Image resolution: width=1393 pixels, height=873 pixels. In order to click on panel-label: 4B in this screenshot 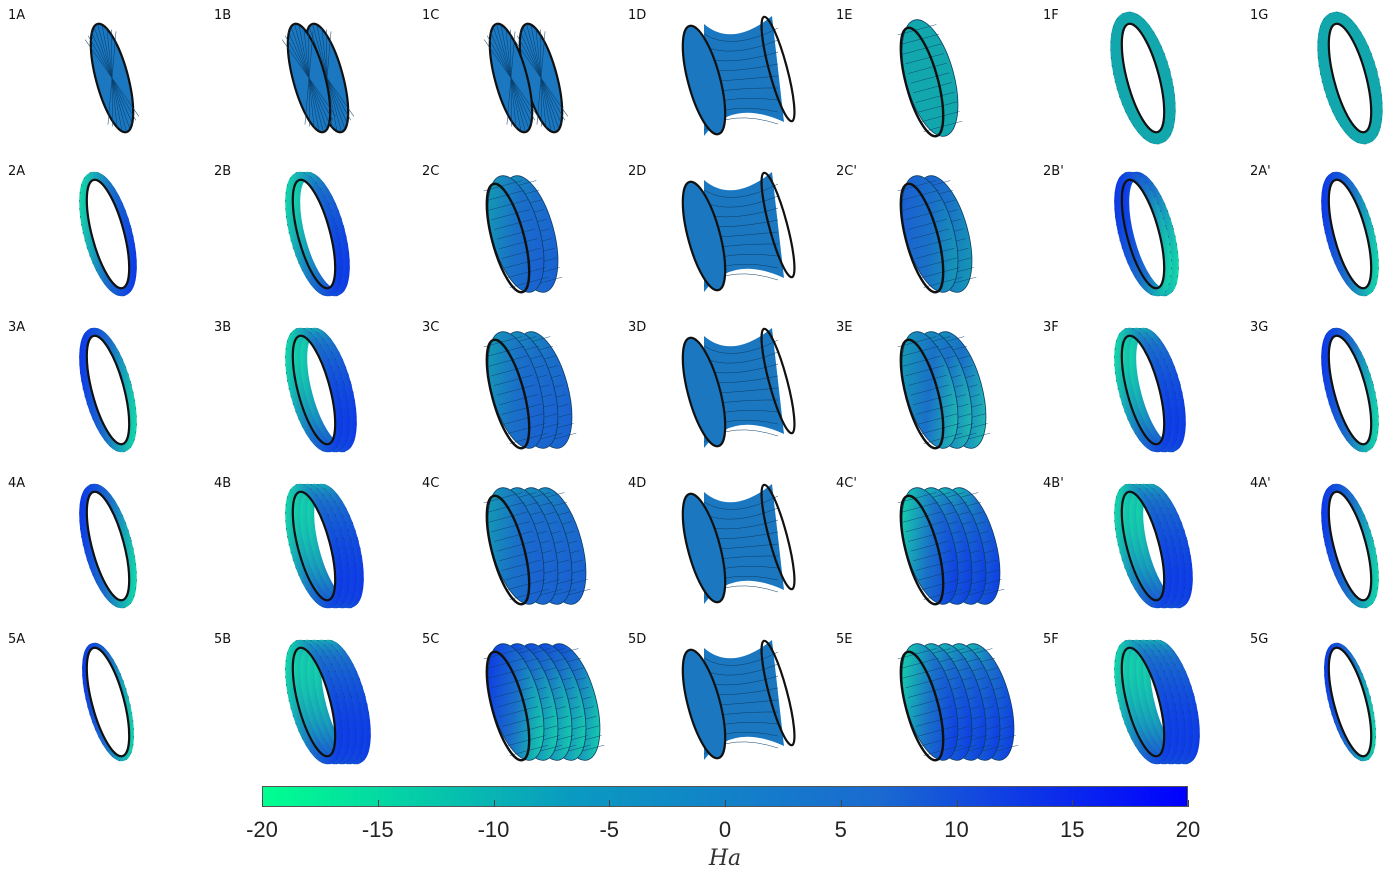, I will do `click(223, 483)`.